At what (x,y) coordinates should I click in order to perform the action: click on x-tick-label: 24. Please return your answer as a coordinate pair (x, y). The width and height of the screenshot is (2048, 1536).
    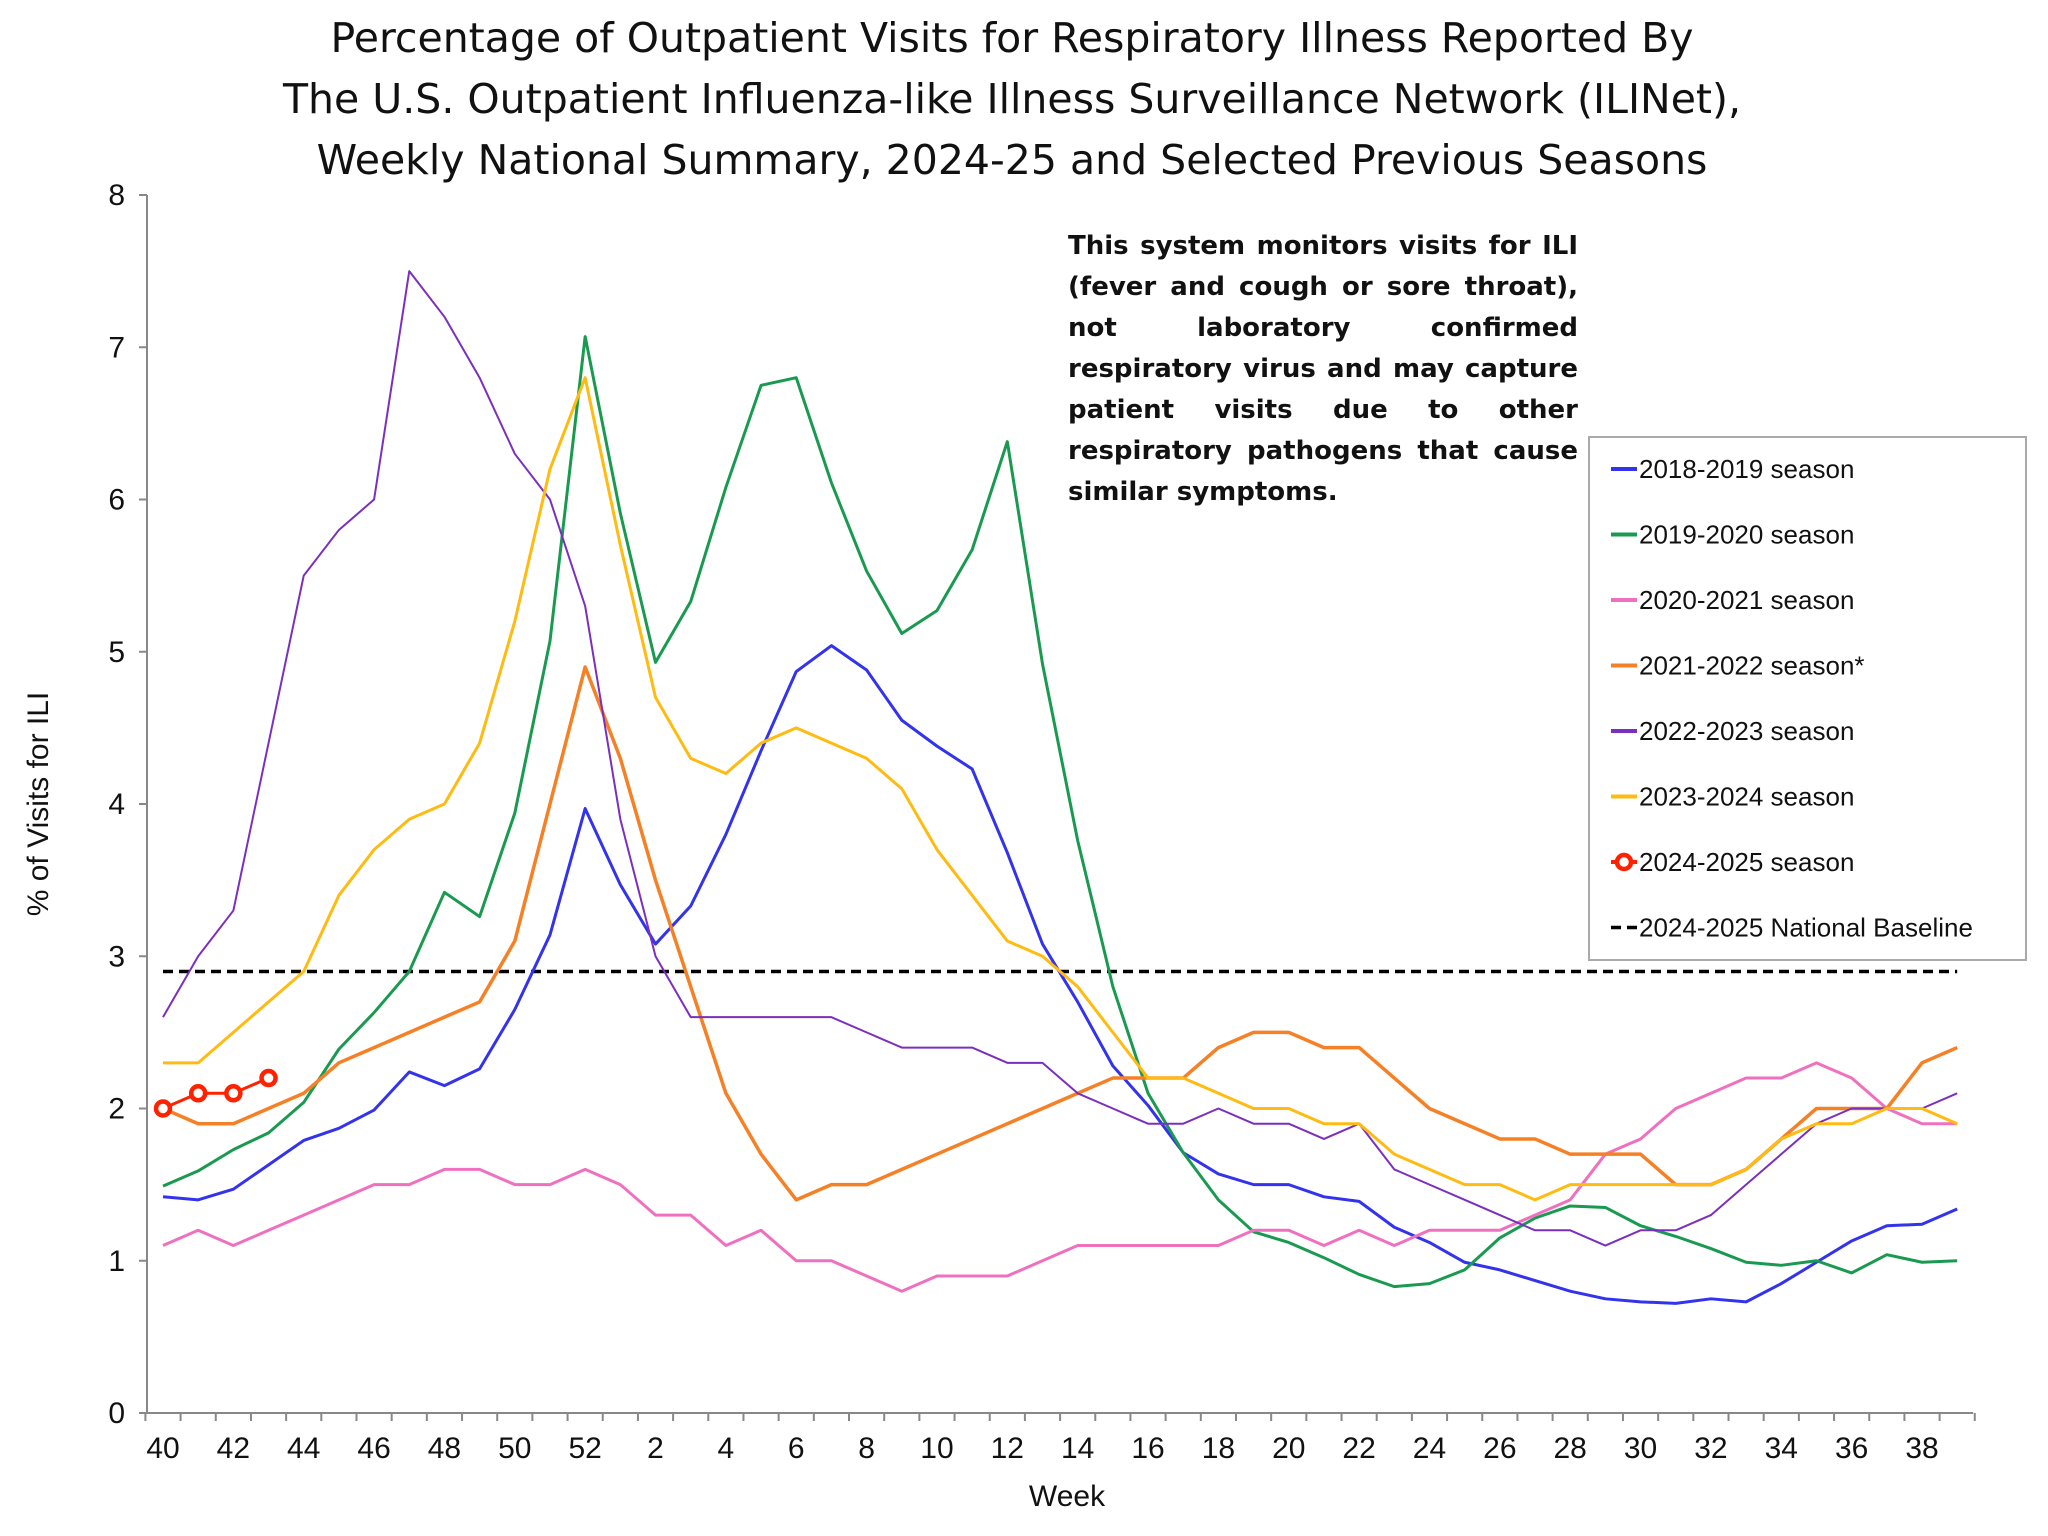
    Looking at the image, I should click on (1429, 1448).